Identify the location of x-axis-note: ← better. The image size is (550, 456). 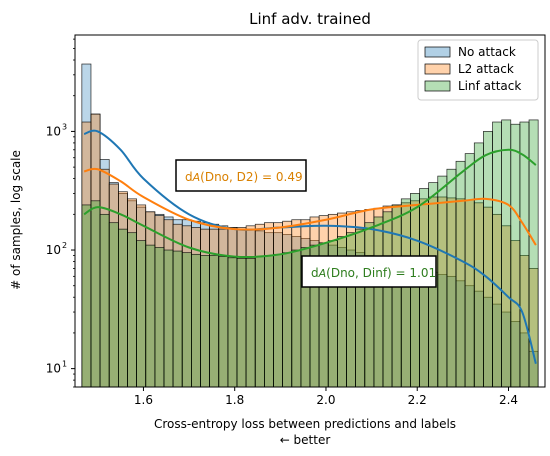
(305, 440).